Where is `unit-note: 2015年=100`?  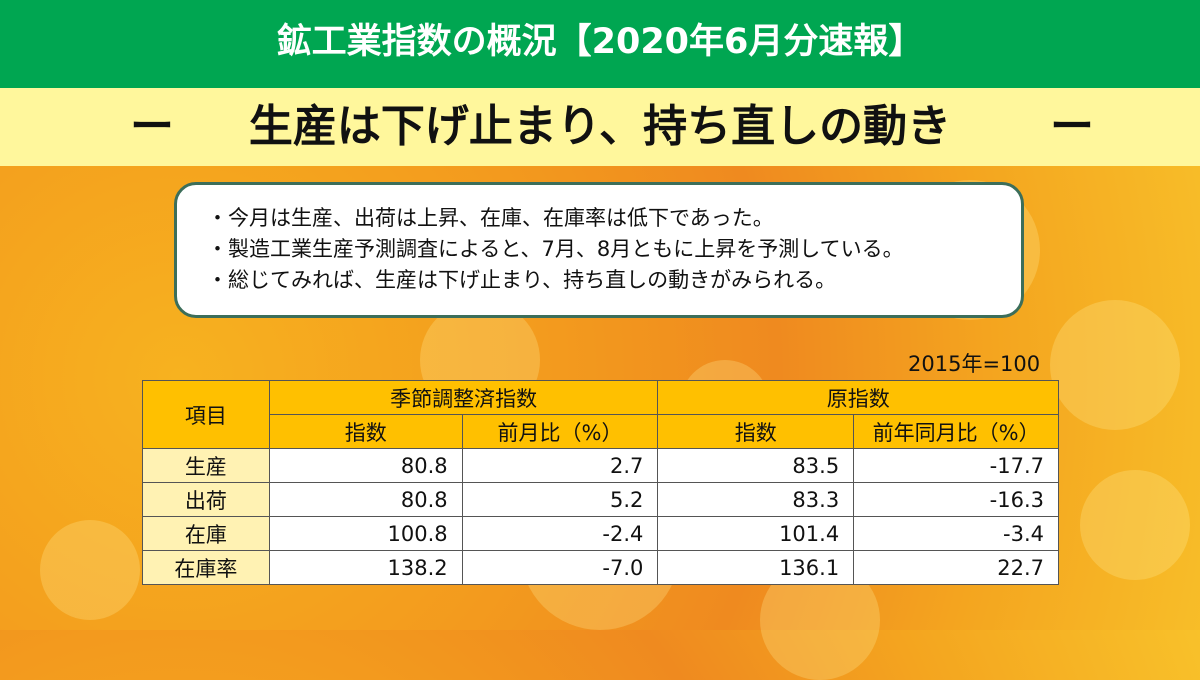
unit-note: 2015年=100 is located at coordinates (974, 364).